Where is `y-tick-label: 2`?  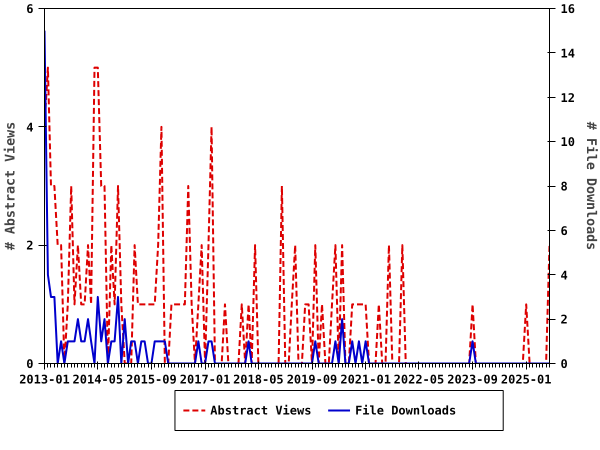
y-tick-label: 2 is located at coordinates (30, 245).